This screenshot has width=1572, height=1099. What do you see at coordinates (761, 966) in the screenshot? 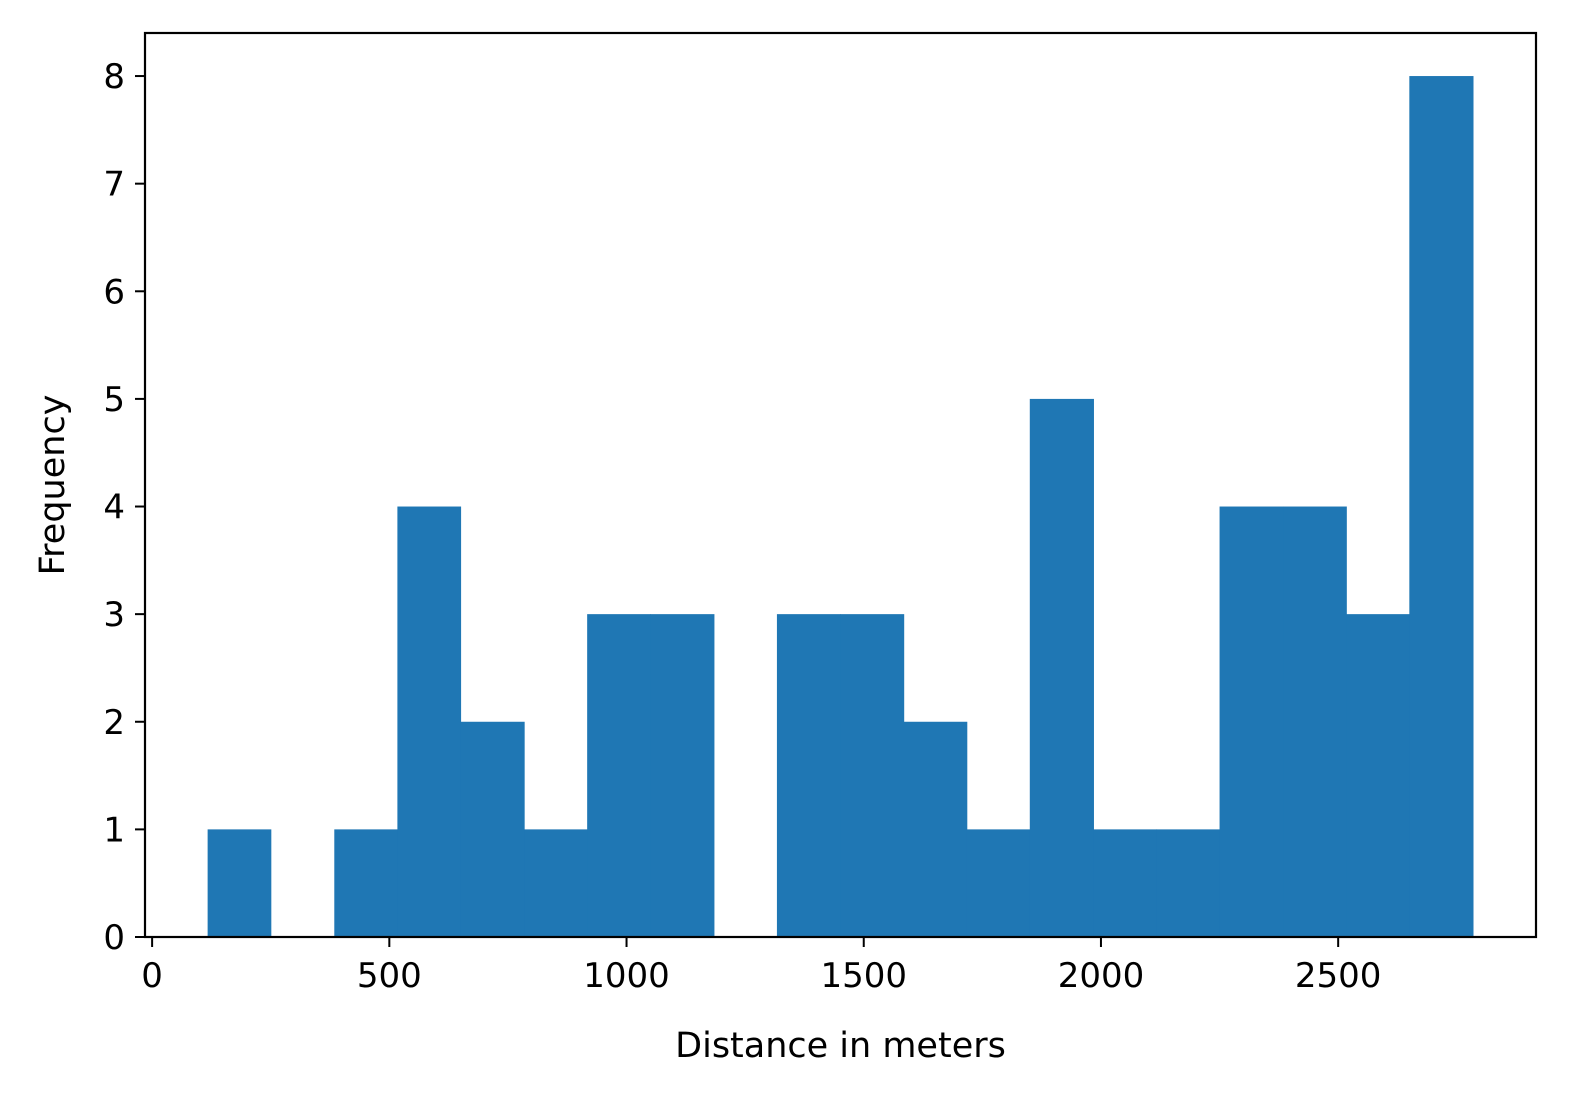
I see `x-axis: 0 500 1000 1500 2000 2500` at bounding box center [761, 966].